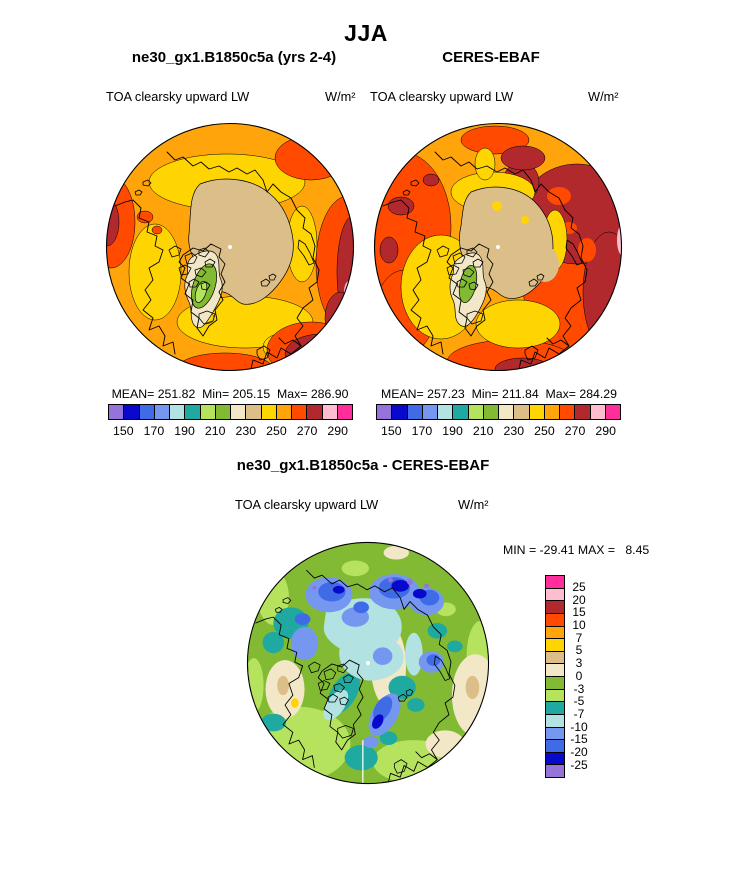  Describe the element at coordinates (294, 703) in the screenshot. I see `diff-gold-spot` at that location.